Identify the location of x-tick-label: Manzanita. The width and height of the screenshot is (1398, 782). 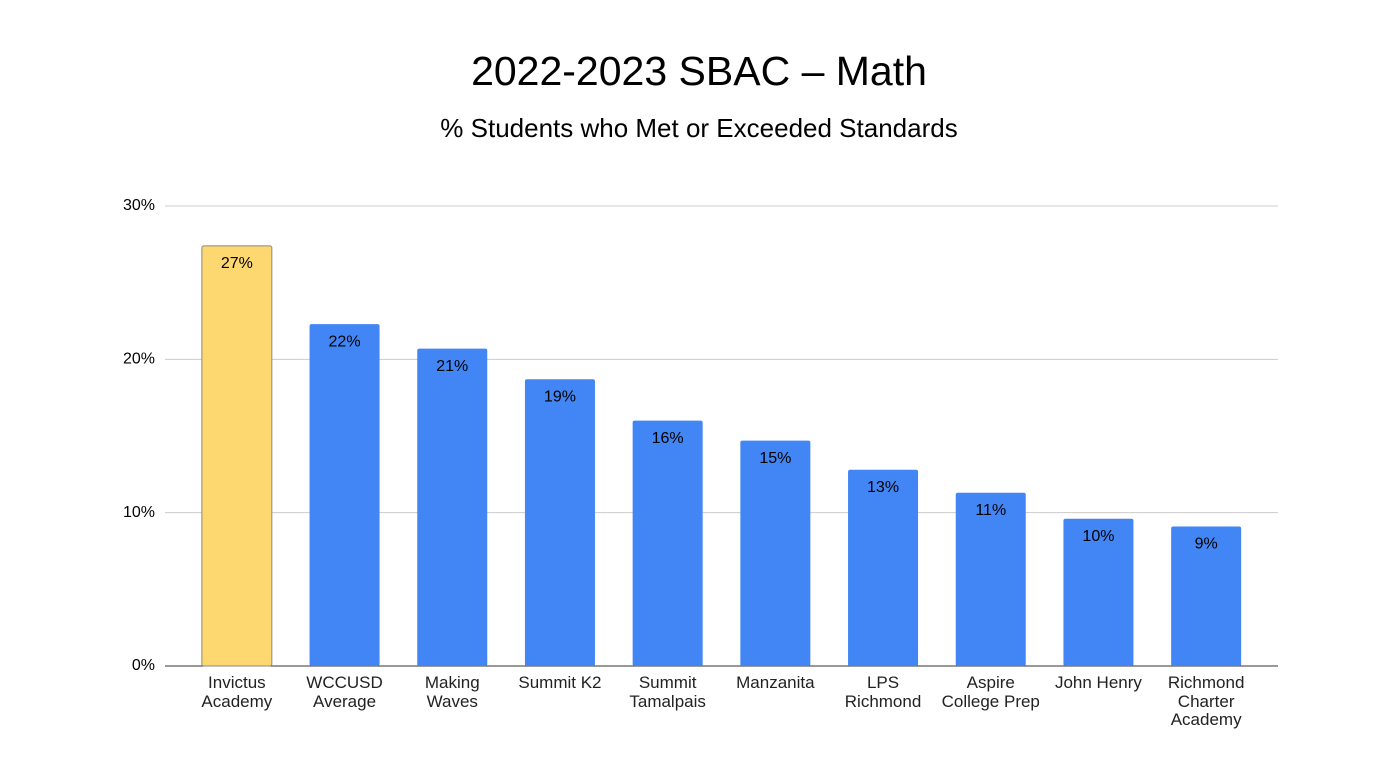
(775, 682).